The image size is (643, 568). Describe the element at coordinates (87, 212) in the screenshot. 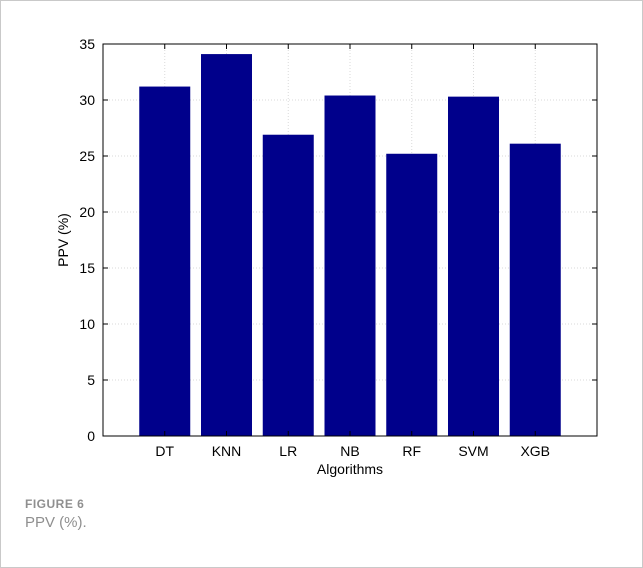

I see `y-tick-label: 20` at that location.